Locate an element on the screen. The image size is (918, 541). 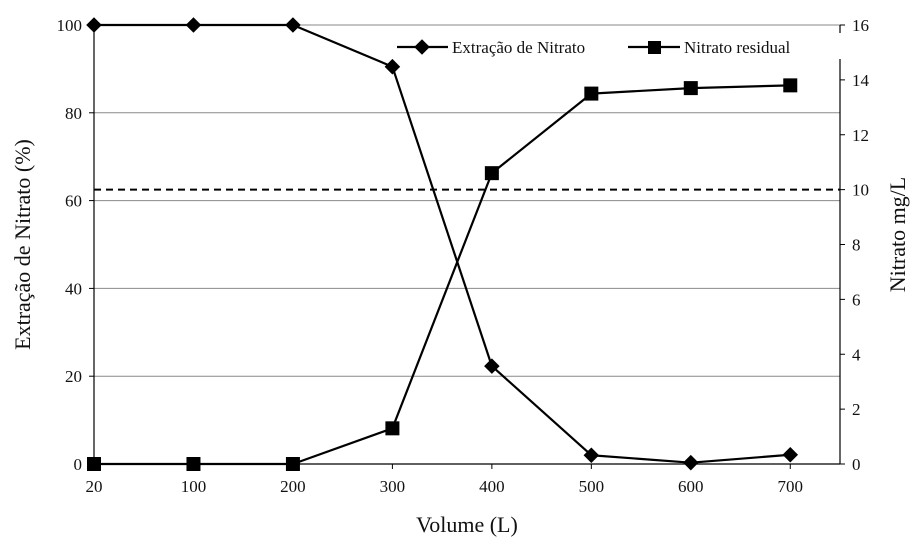
legend-label-extracao: Extração de Nitrato is located at coordinates (518, 47).